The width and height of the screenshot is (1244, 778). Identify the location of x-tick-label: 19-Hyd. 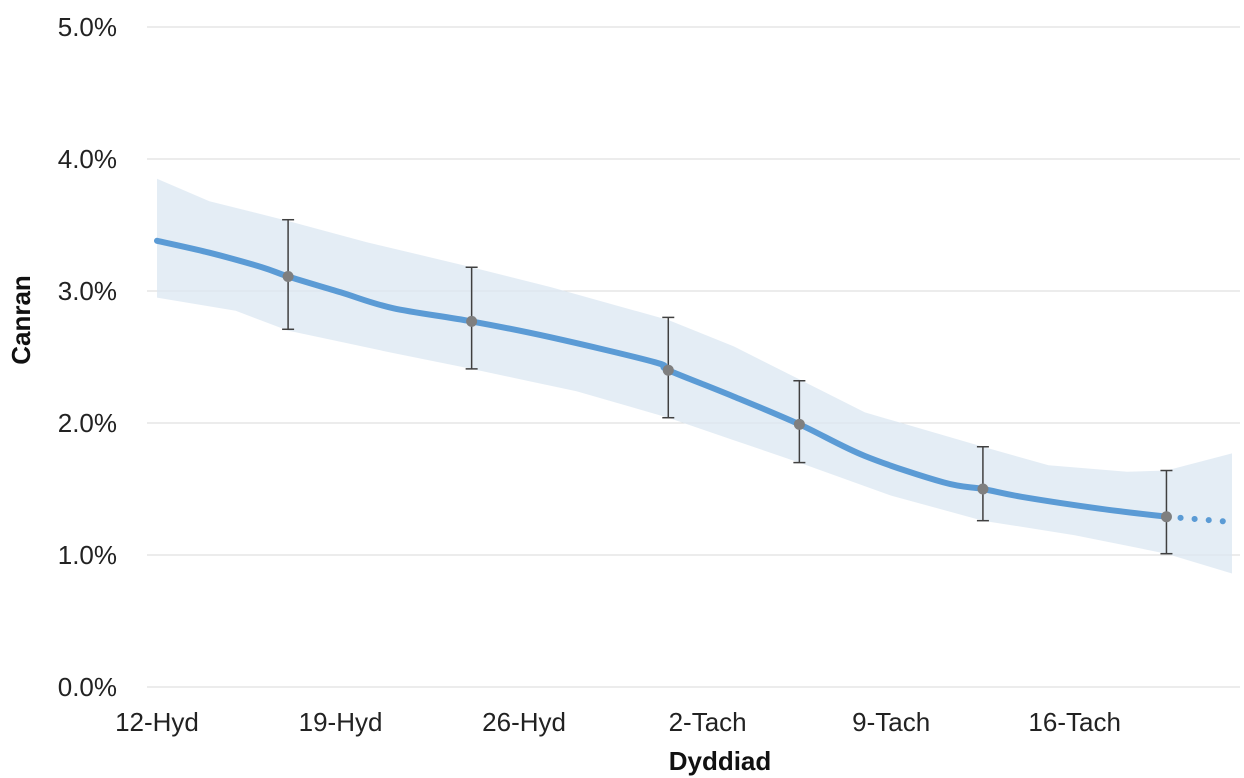
(341, 722).